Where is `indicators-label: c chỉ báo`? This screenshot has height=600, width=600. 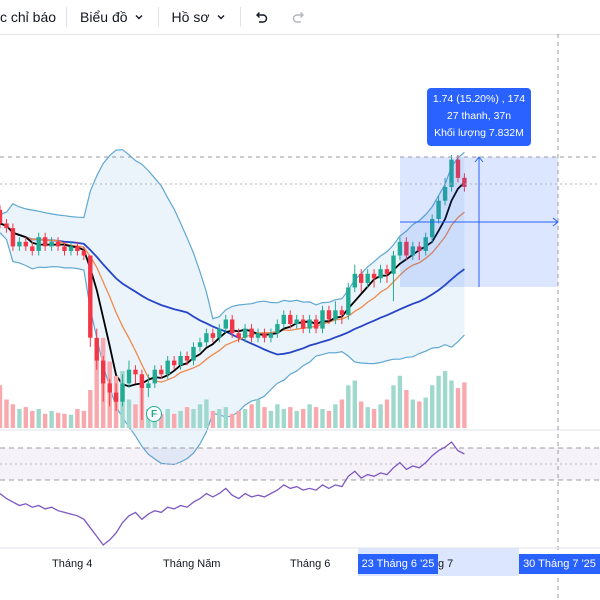
indicators-label: c chỉ báo is located at coordinates (28, 17).